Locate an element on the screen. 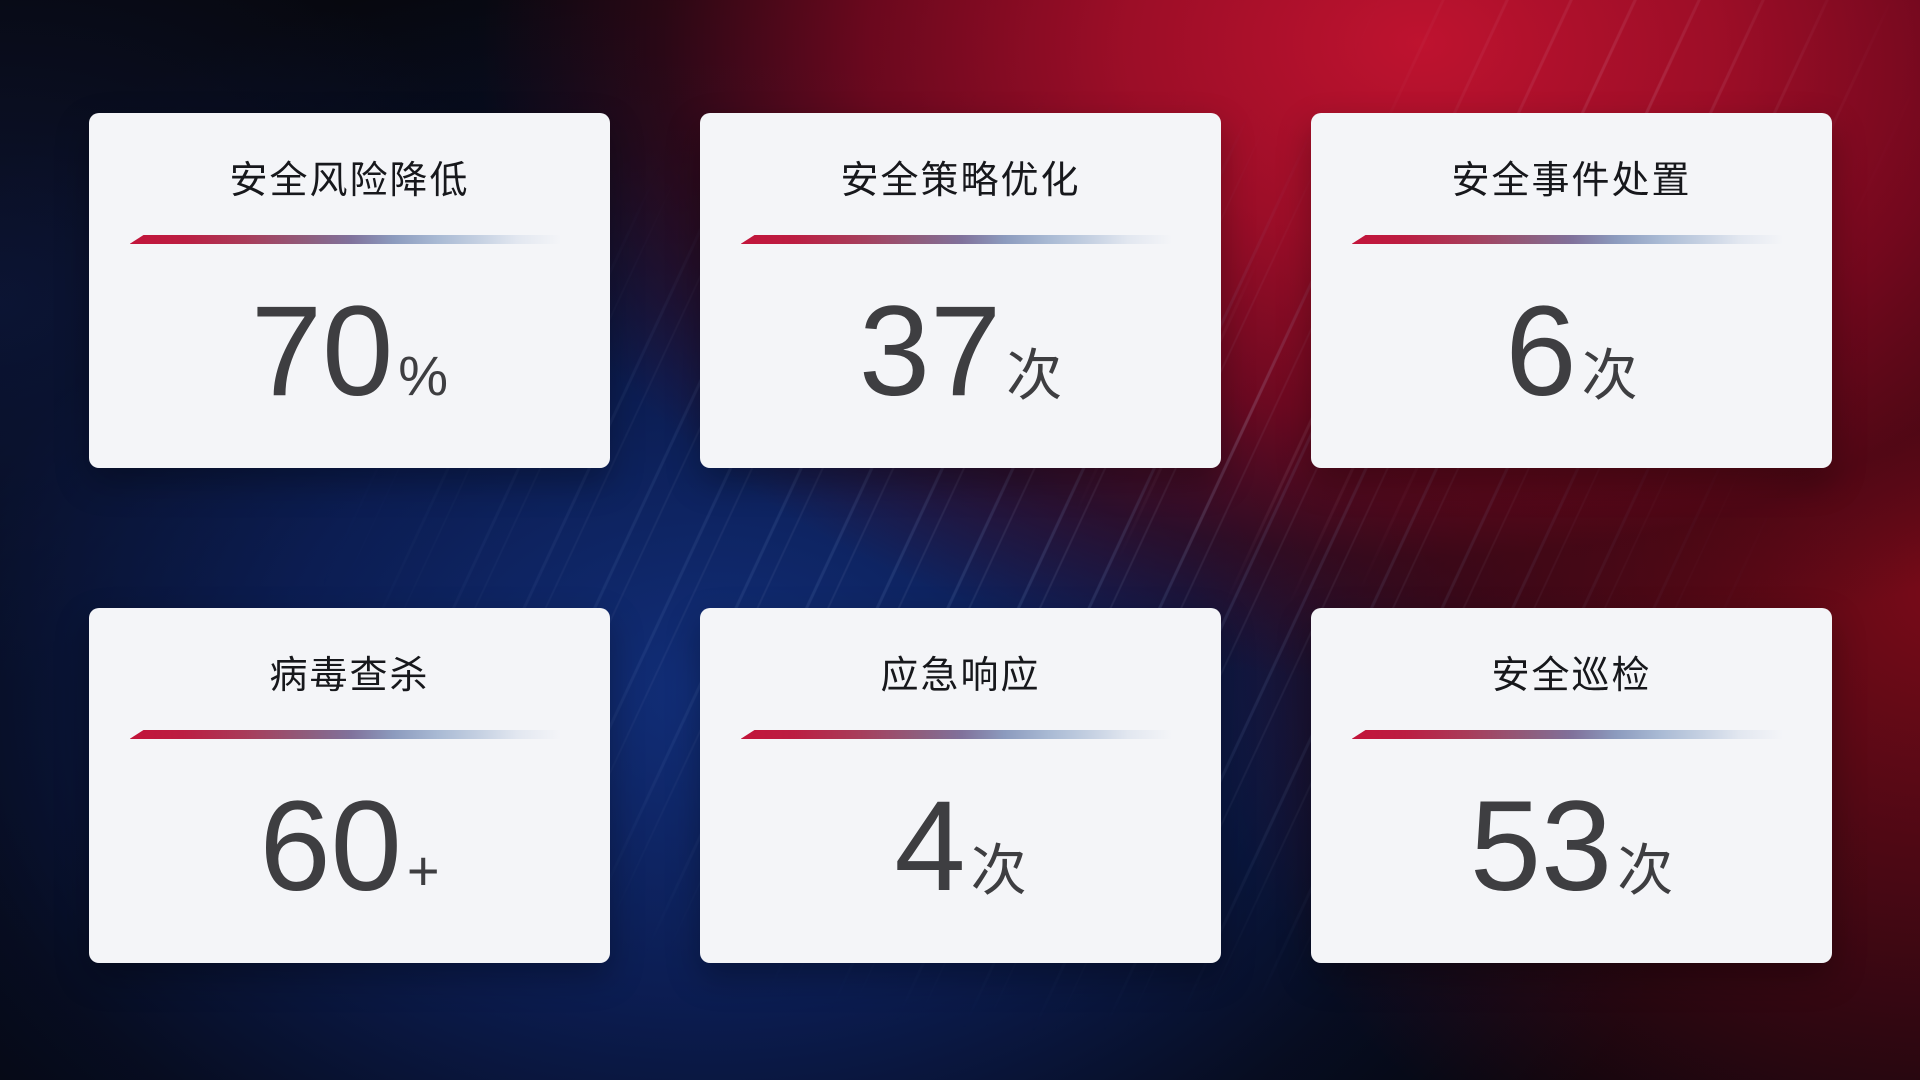  card-value: 53 is located at coordinates (1541, 846).